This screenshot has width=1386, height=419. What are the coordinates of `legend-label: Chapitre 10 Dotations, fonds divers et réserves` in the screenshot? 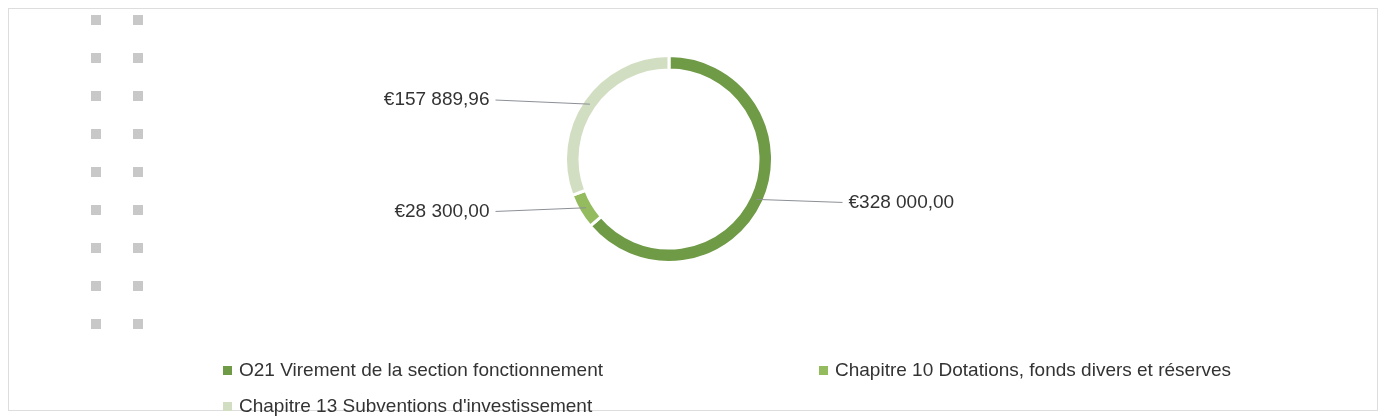 It's located at (1033, 370).